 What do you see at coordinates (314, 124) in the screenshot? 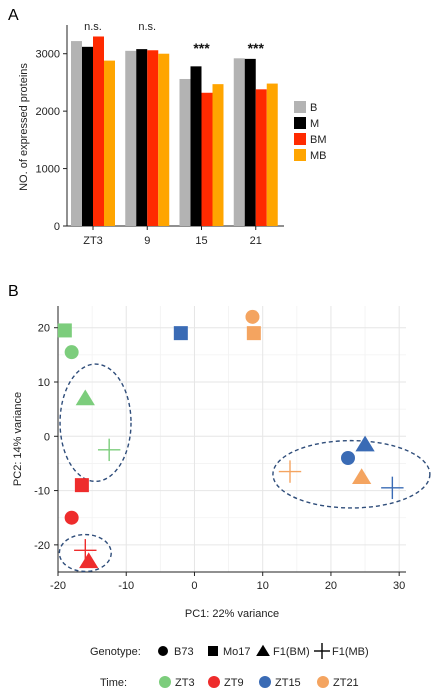
I see `legend-label-M: M` at bounding box center [314, 124].